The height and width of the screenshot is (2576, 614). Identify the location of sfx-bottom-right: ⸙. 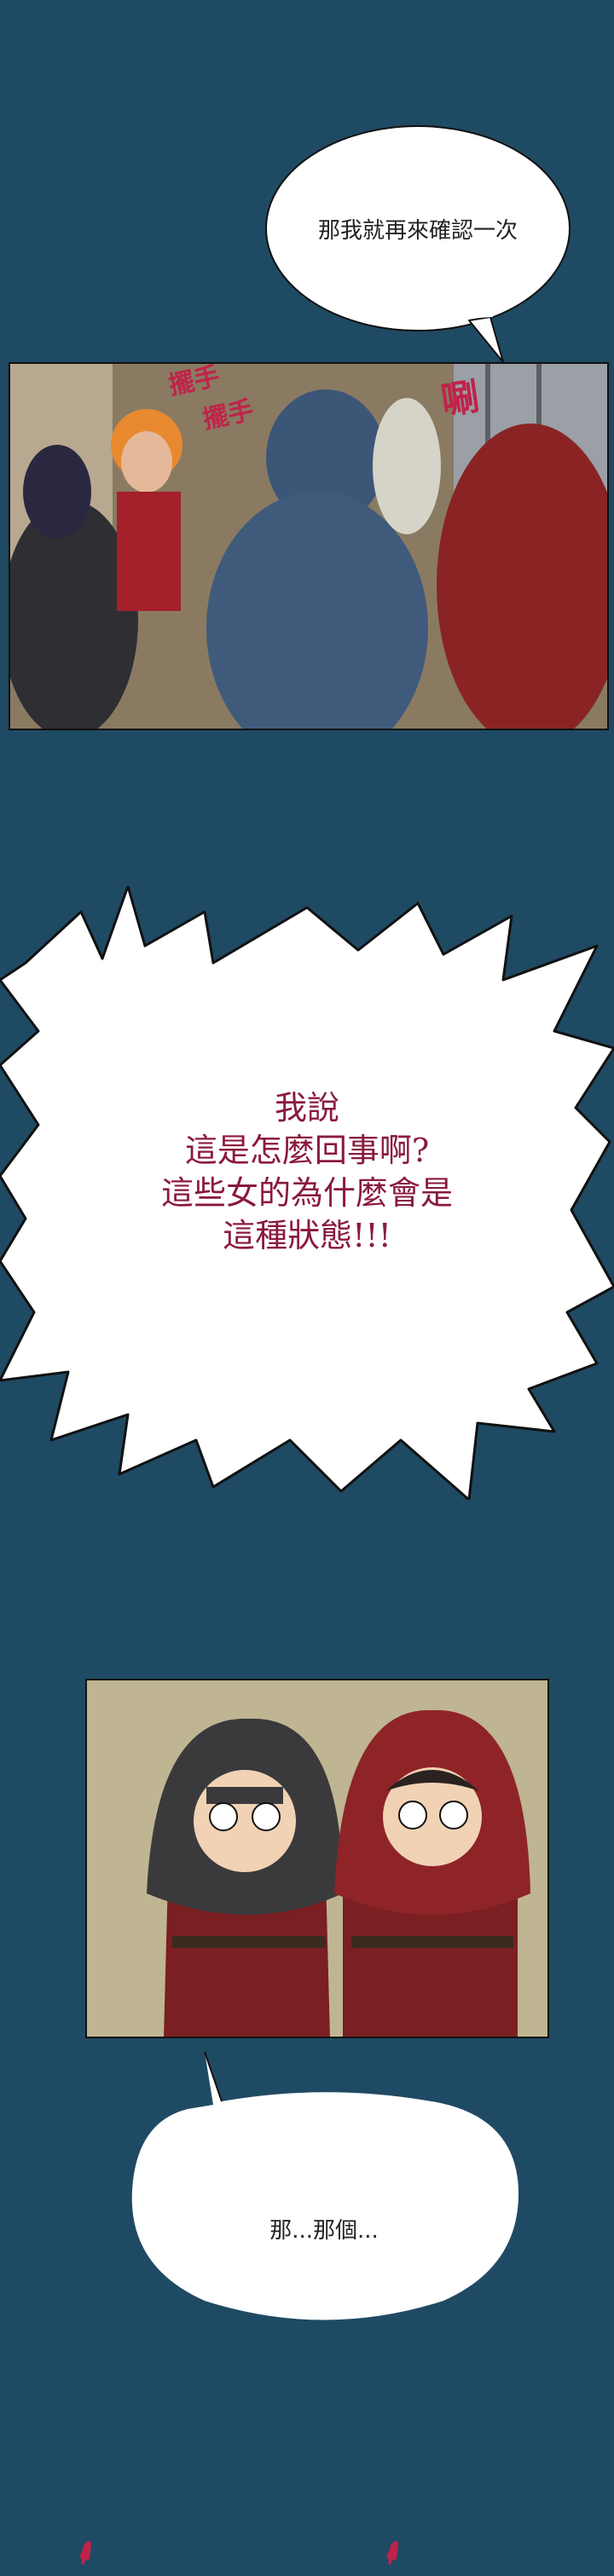
(392, 2551).